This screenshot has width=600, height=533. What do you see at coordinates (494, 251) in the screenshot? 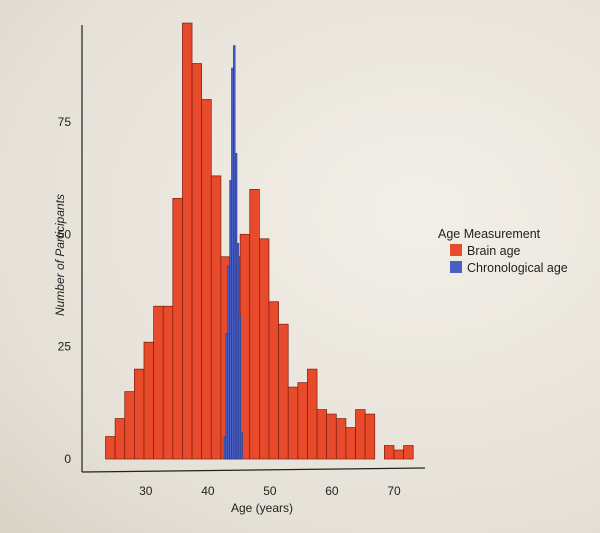
I see `legend-label-brain-age: Brain age` at bounding box center [494, 251].